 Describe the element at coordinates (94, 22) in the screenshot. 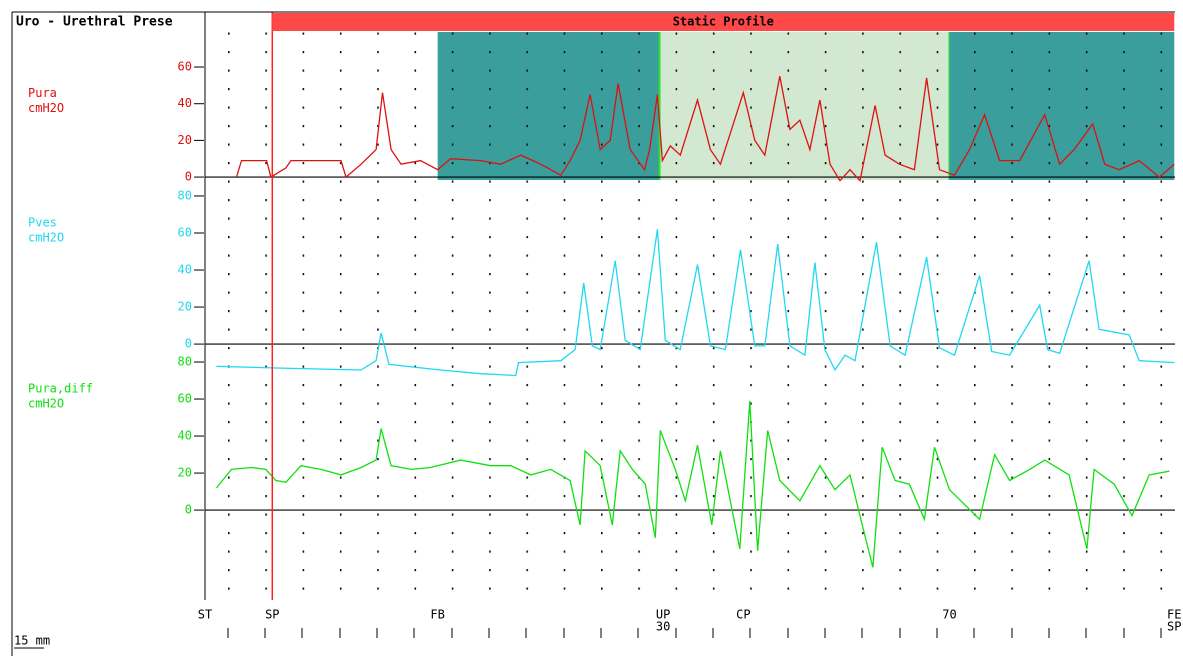

I see `header-title: Uro - Urethral Prese` at that location.